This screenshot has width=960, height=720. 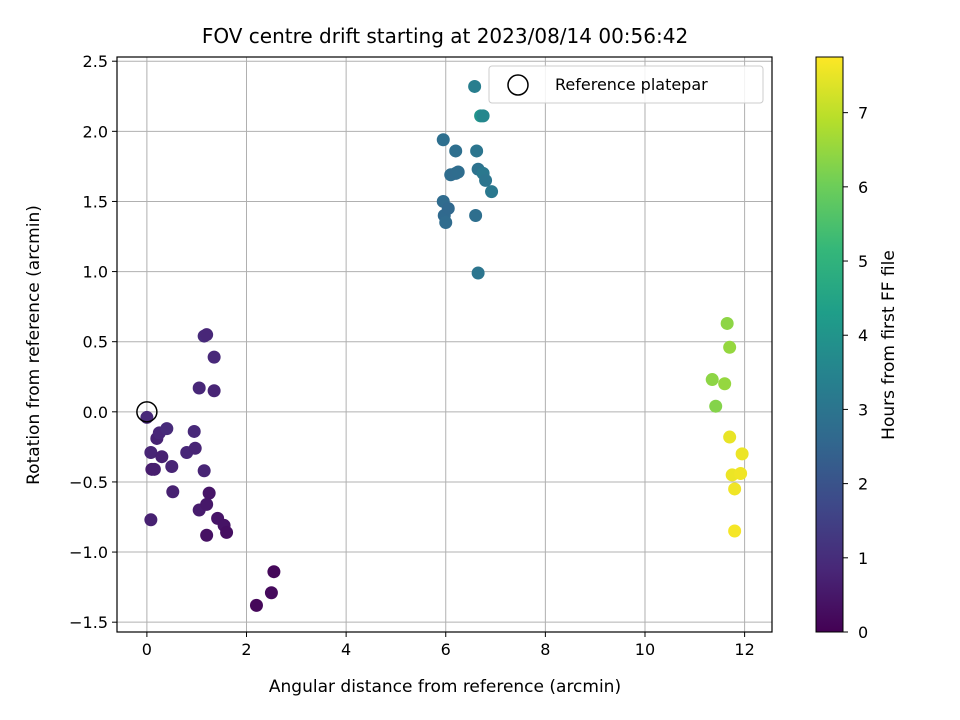 What do you see at coordinates (863, 261) in the screenshot?
I see `colorbar-tick-label: 5` at bounding box center [863, 261].